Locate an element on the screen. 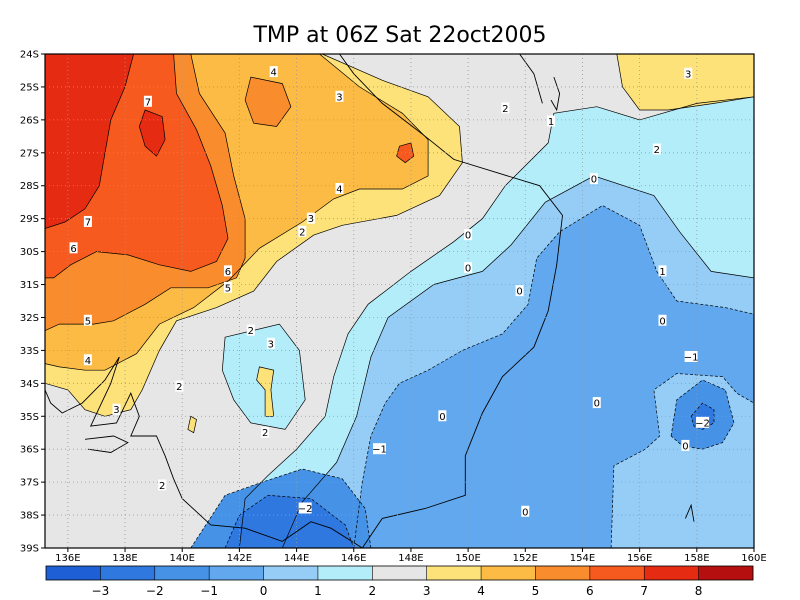 The width and height of the screenshot is (800, 600). x-tick-label: 148E is located at coordinates (410, 558).